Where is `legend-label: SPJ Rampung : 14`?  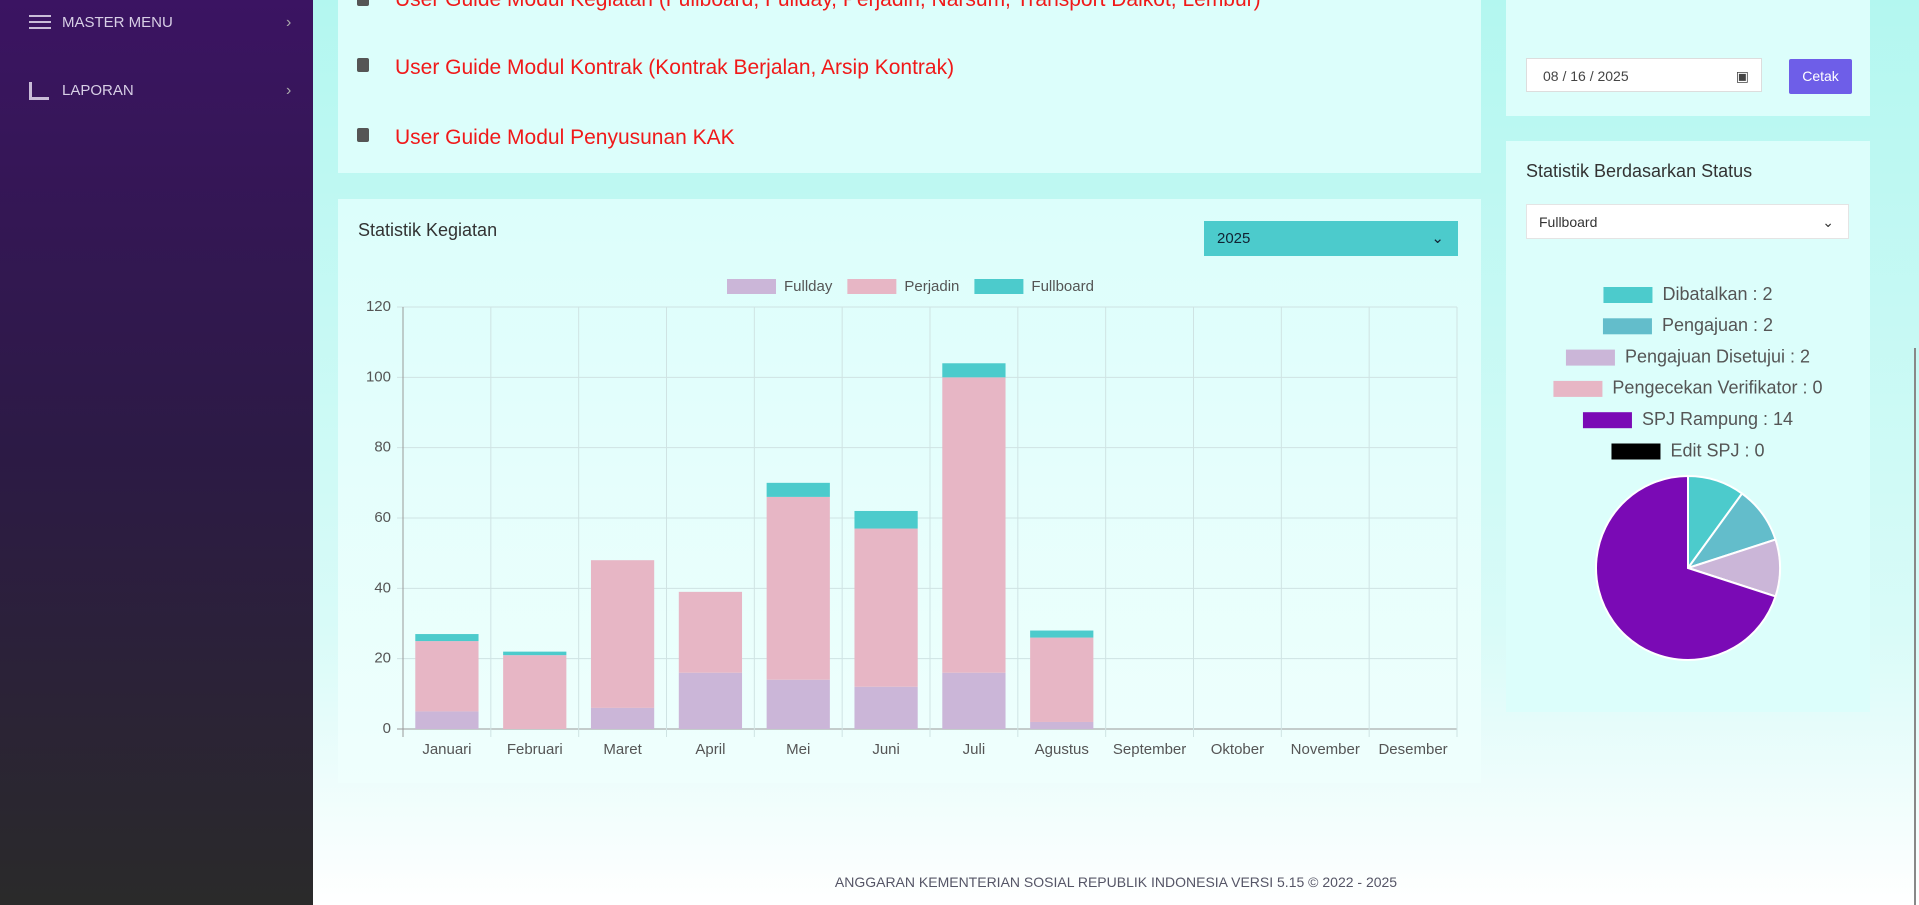
legend-label: SPJ Rampung : 14 is located at coordinates (1717, 419).